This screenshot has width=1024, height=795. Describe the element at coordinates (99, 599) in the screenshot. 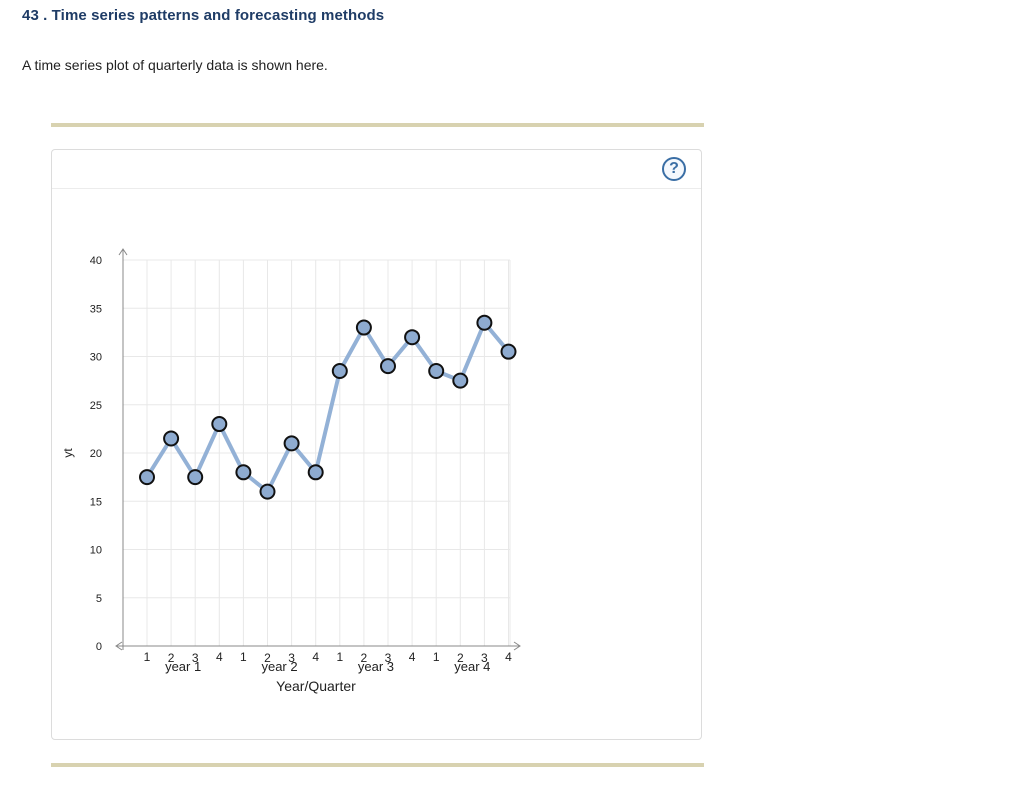

I see `y-tick-label: 5` at that location.